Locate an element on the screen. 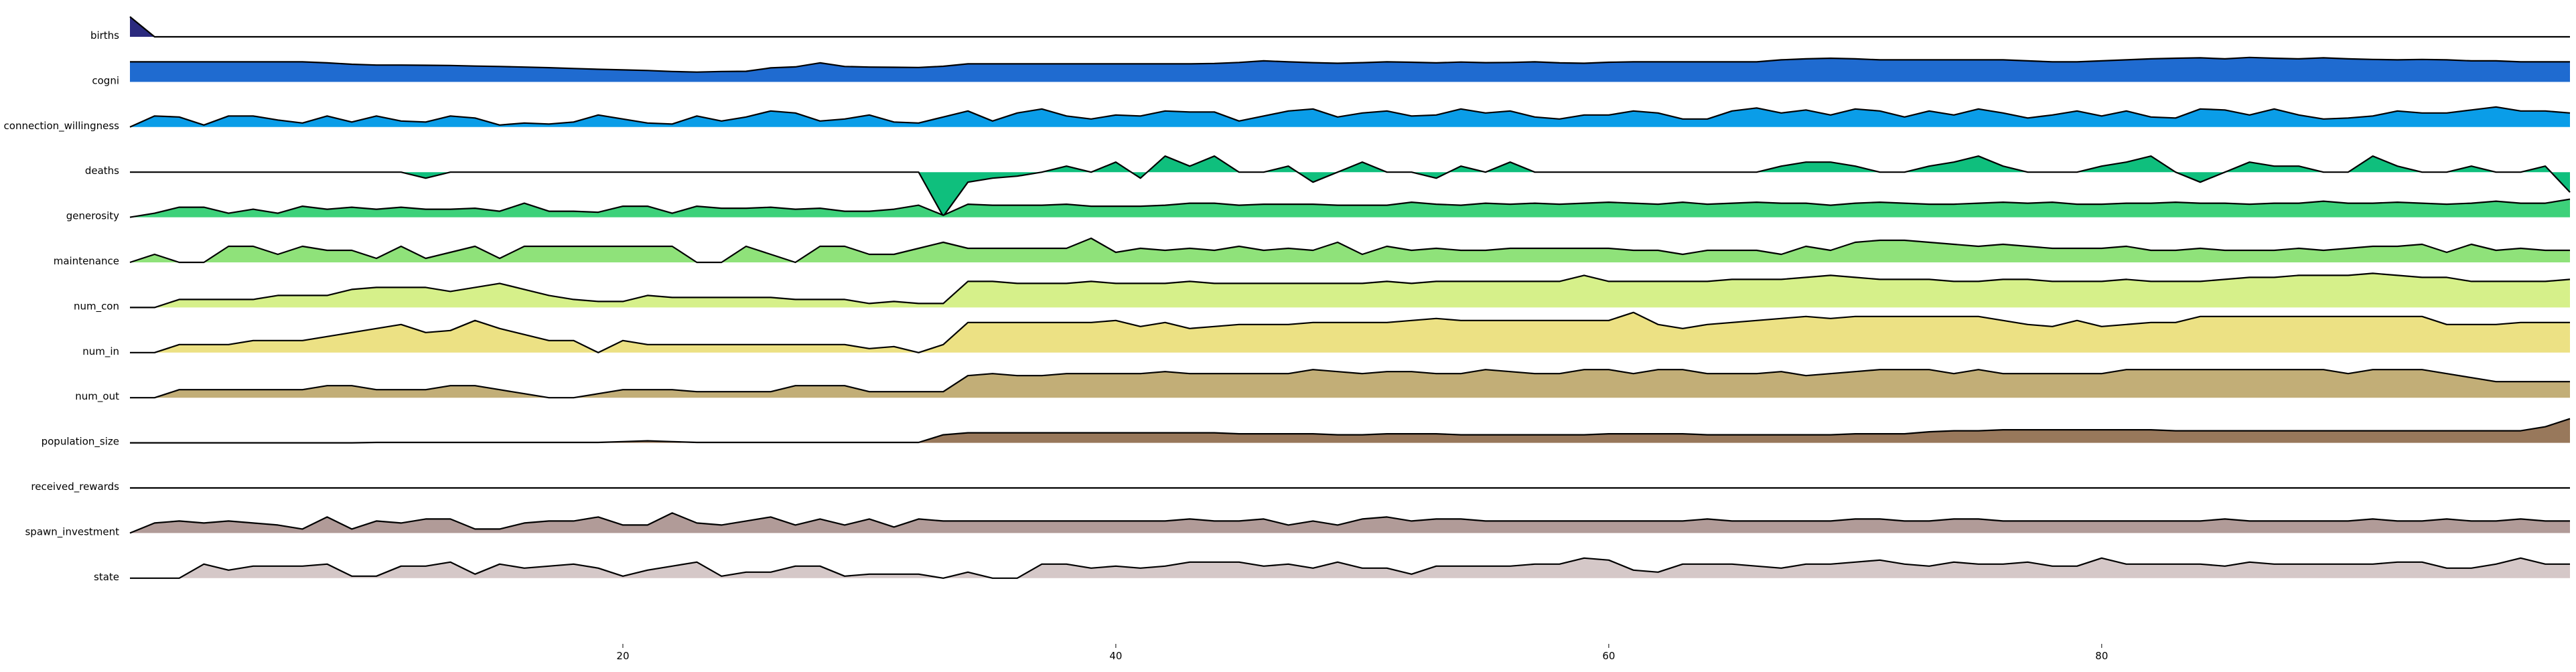  ridge-line-births is located at coordinates (1349, 27).